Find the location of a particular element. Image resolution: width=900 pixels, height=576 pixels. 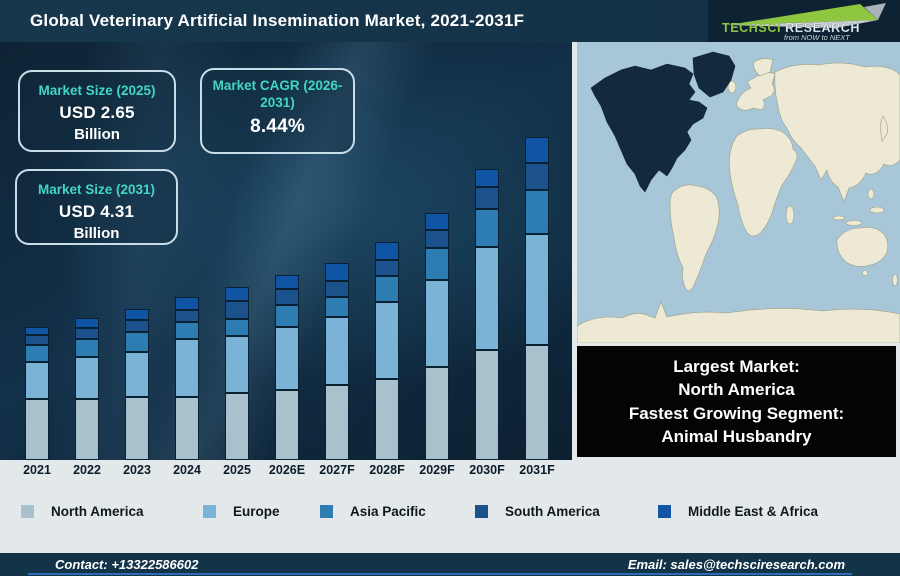

footer-email: Email: sales@techsciresearch.com is located at coordinates (736, 564).